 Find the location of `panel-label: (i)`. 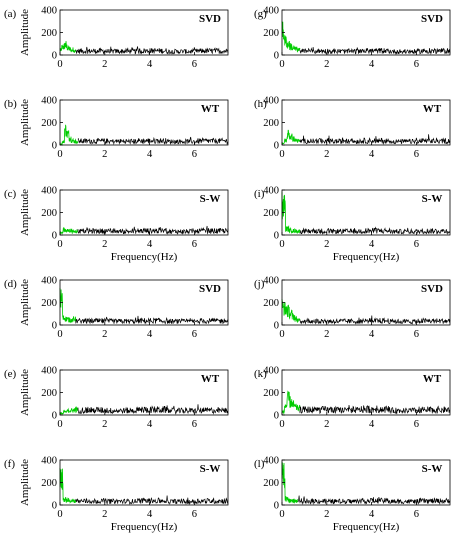

panel-label: (i) is located at coordinates (259, 194).